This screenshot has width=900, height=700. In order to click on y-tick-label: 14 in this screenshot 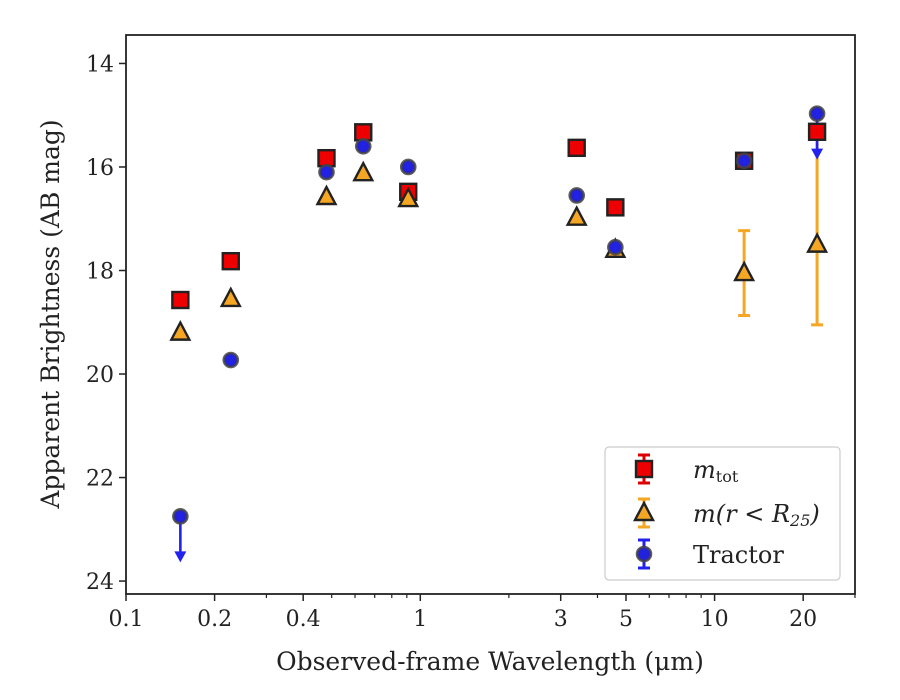, I will do `click(100, 64)`.